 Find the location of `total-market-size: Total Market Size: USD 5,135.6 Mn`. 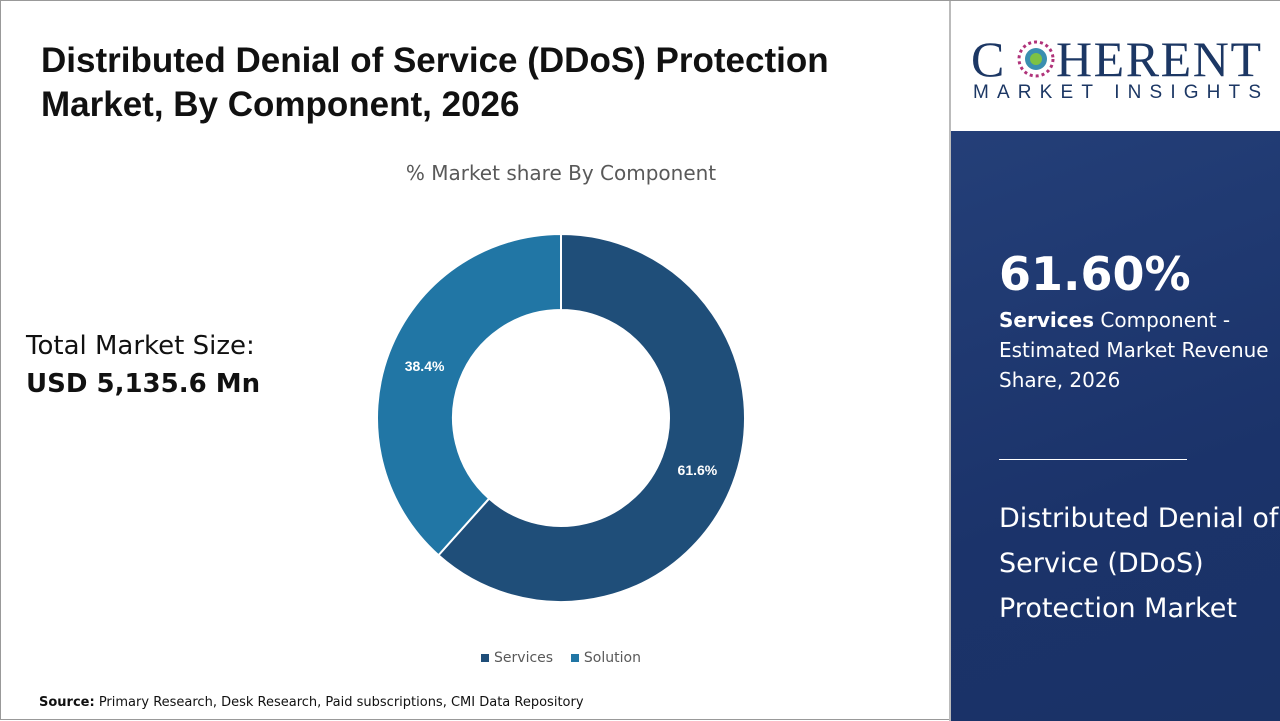

total-market-size: Total Market Size: USD 5,135.6 Mn is located at coordinates (143, 365).